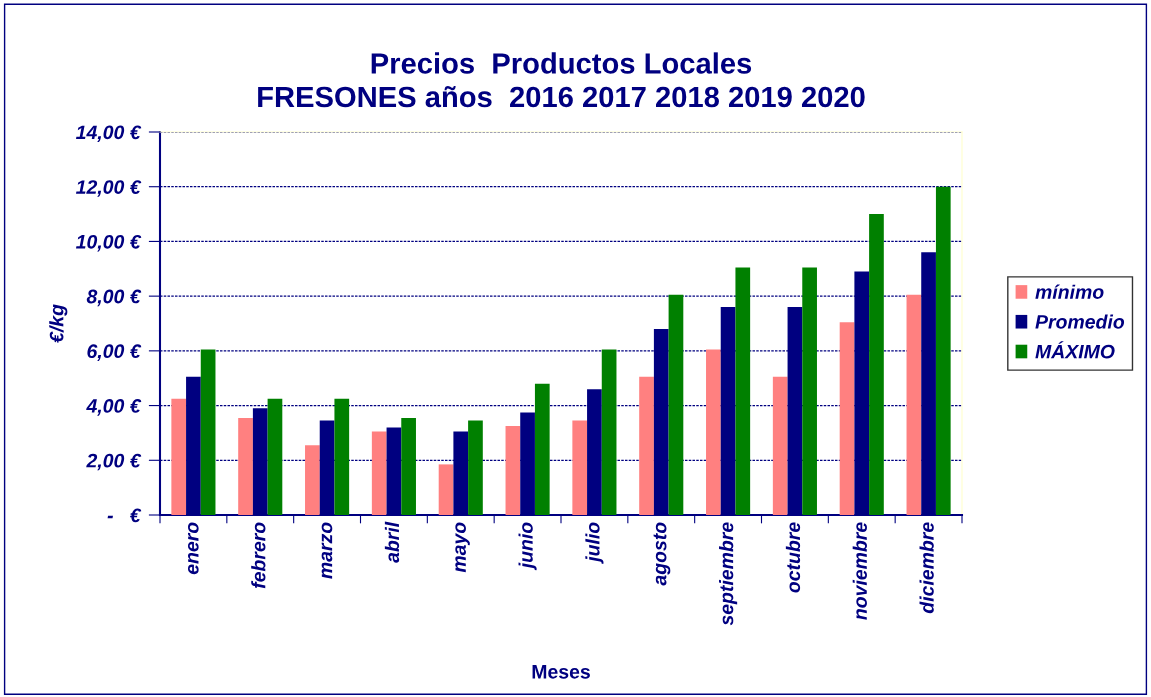 The width and height of the screenshot is (1151, 697). Describe the element at coordinates (728, 574) in the screenshot. I see `x-tick-label: septiembre` at that location.